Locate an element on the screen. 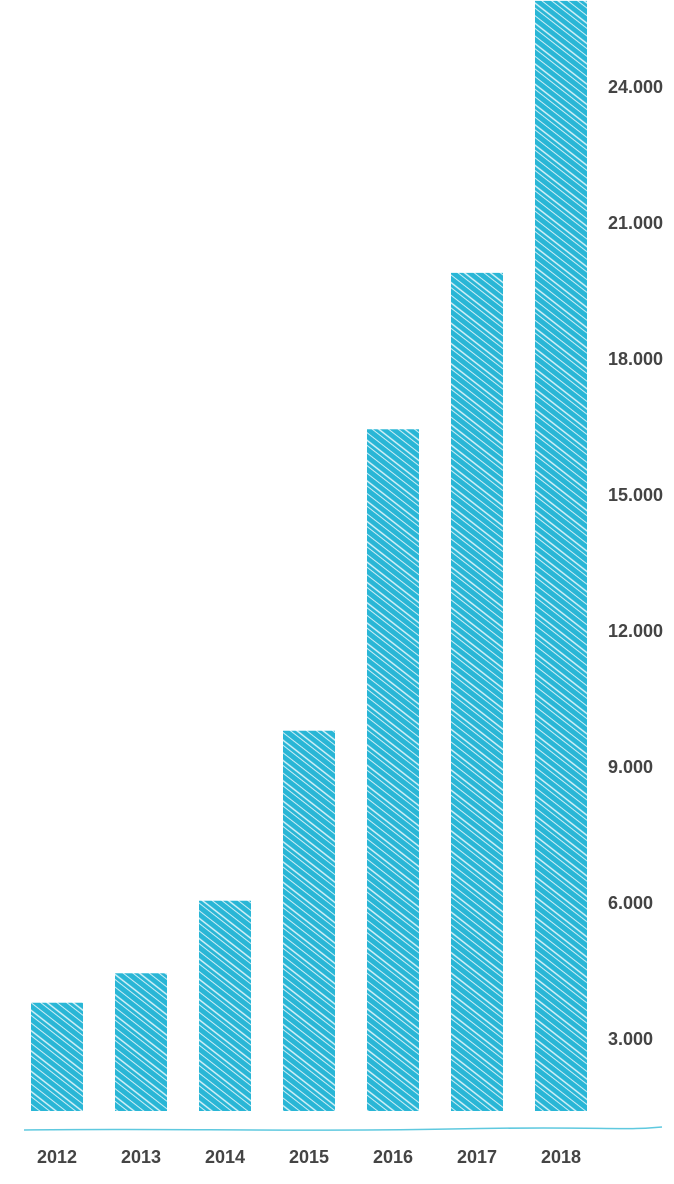  y-tick-label: 15.000 is located at coordinates (635, 495).